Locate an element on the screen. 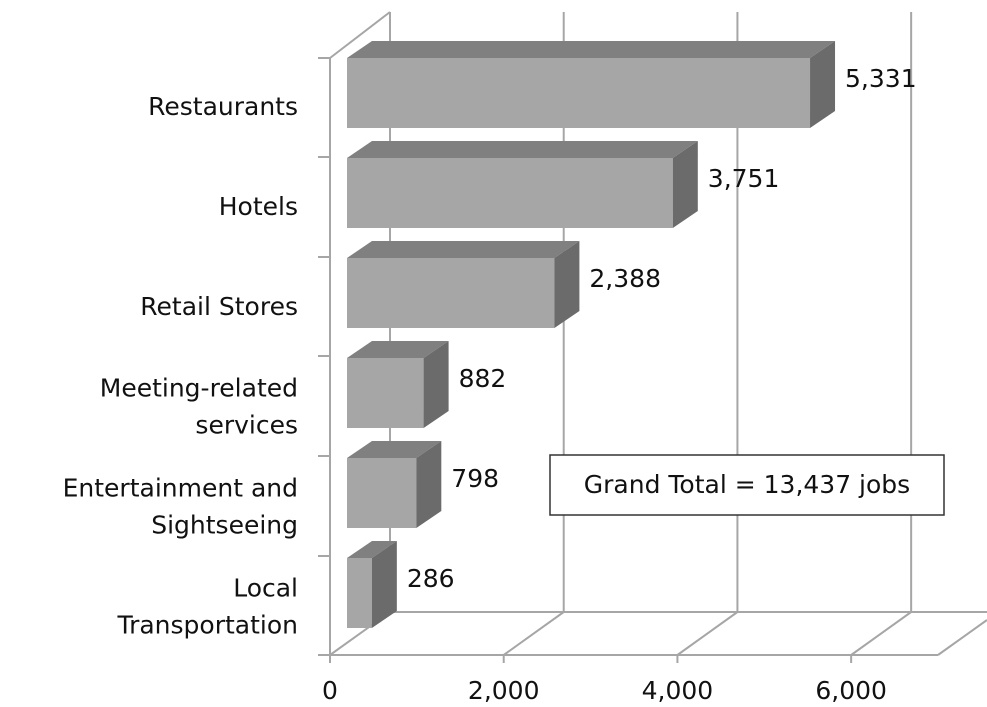 Image resolution: width=987 pixels, height=707 pixels. value-label: 5,331 is located at coordinates (881, 78).